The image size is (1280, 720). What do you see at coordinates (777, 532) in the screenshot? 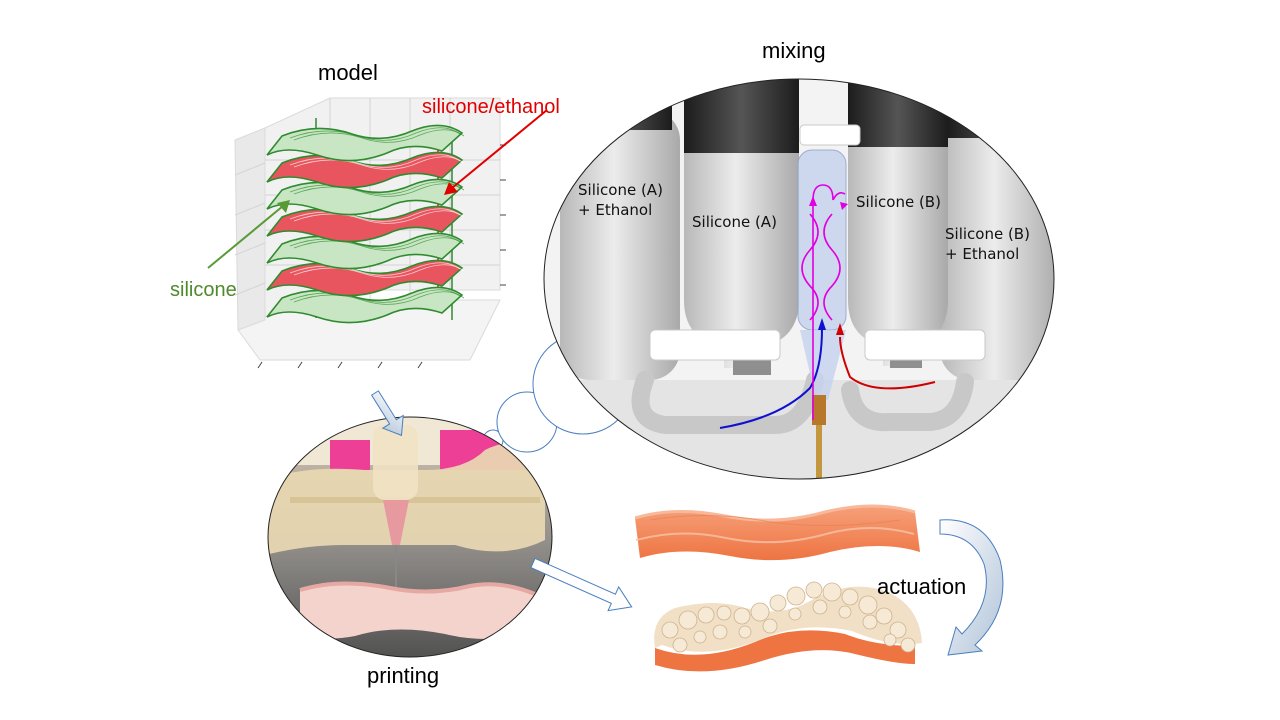
I see `actuator-flat` at bounding box center [777, 532].